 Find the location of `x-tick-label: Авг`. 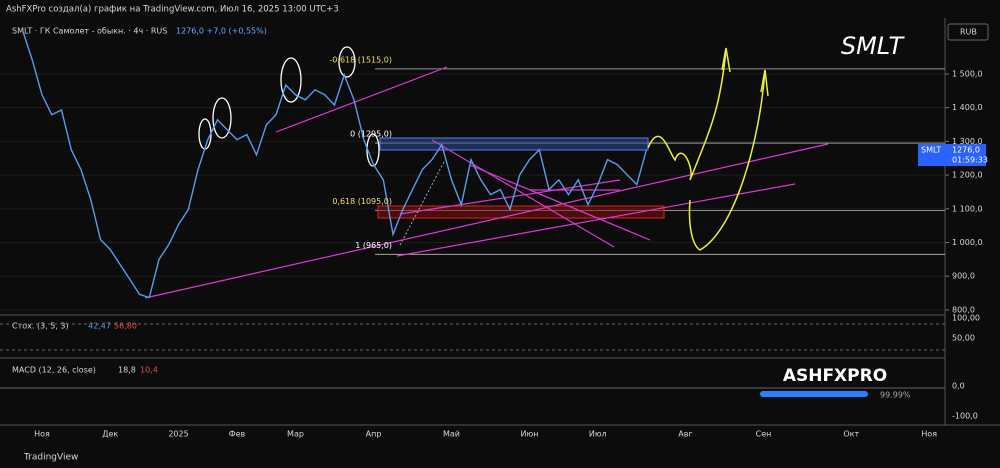

x-tick-label: Авг is located at coordinates (685, 434).